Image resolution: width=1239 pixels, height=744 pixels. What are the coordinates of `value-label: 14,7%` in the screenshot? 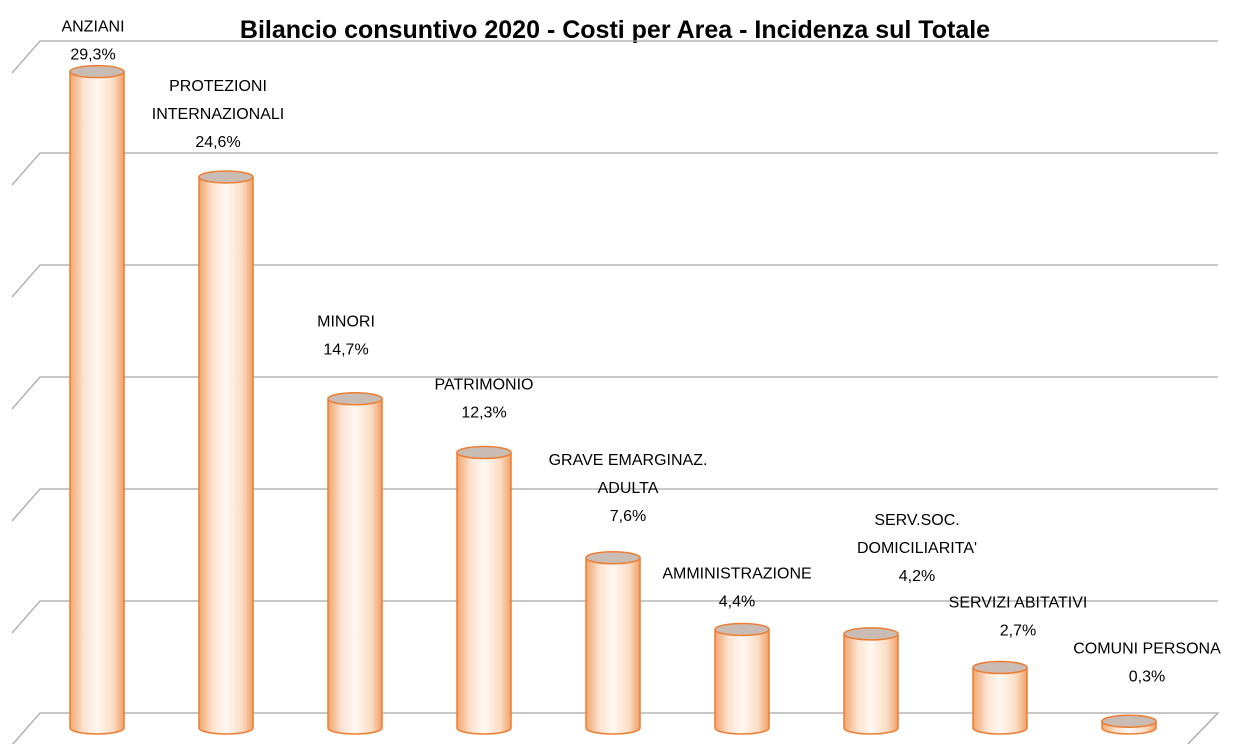 It's located at (345, 350).